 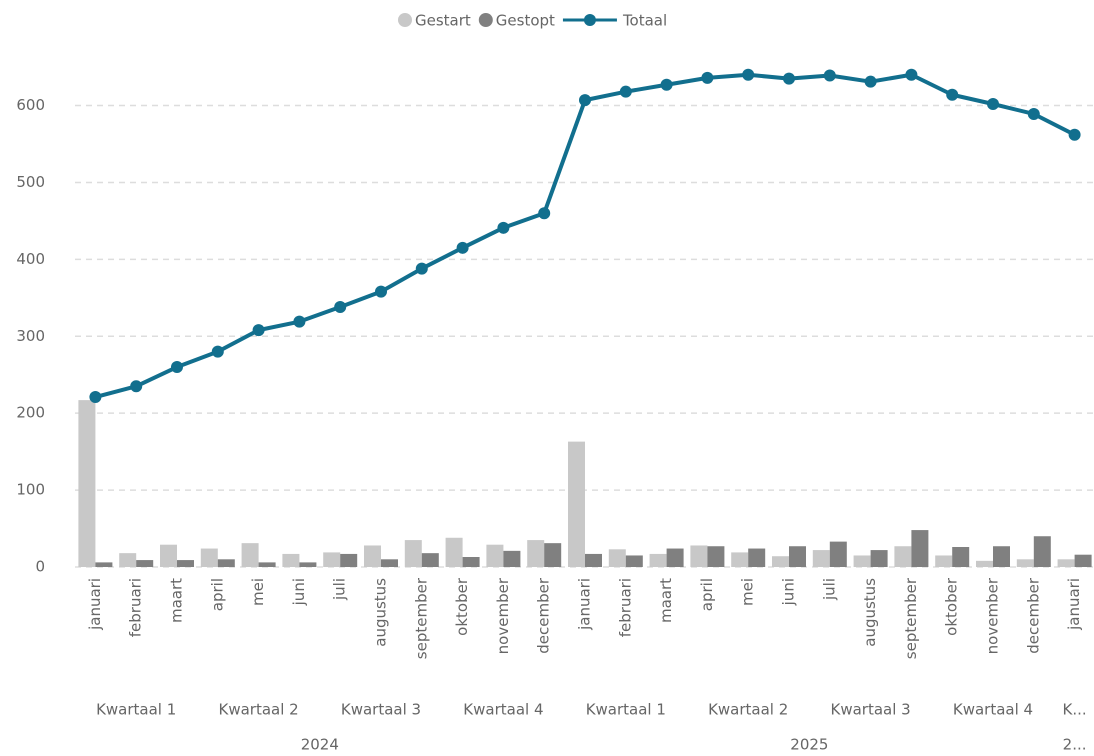 I want to click on year-label: 2025, so click(x=809, y=745).